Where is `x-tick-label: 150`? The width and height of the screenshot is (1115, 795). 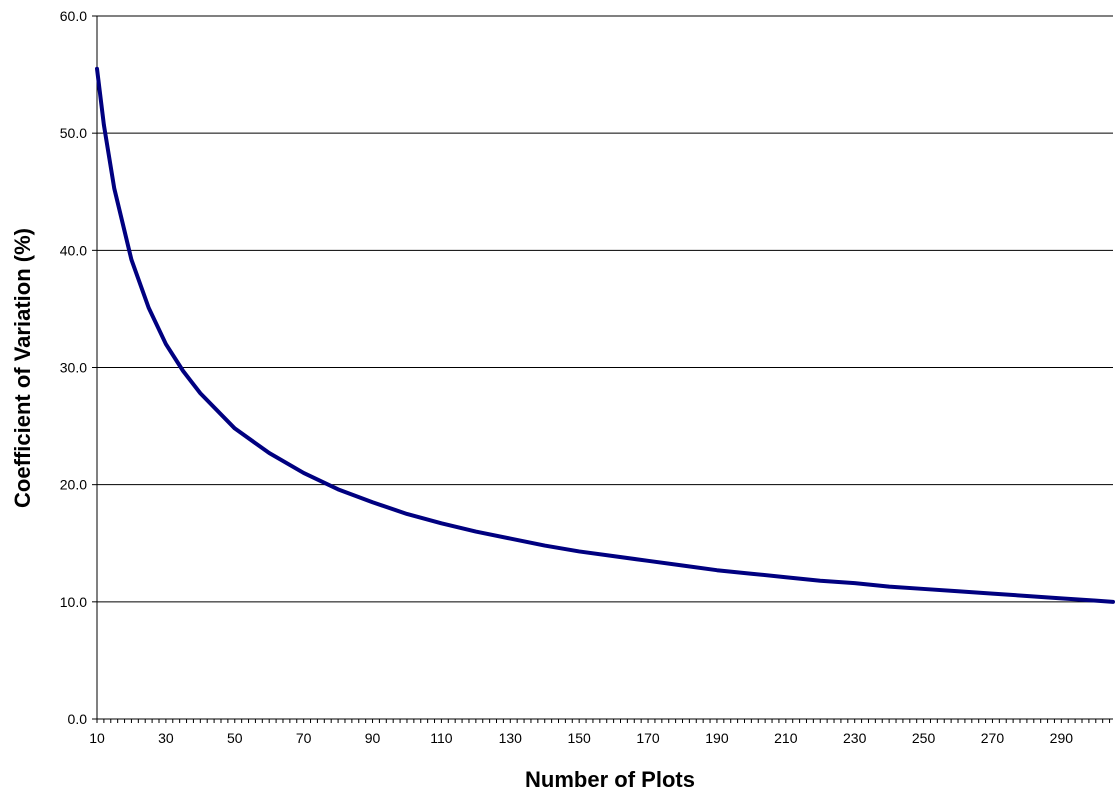 x-tick-label: 150 is located at coordinates (579, 738).